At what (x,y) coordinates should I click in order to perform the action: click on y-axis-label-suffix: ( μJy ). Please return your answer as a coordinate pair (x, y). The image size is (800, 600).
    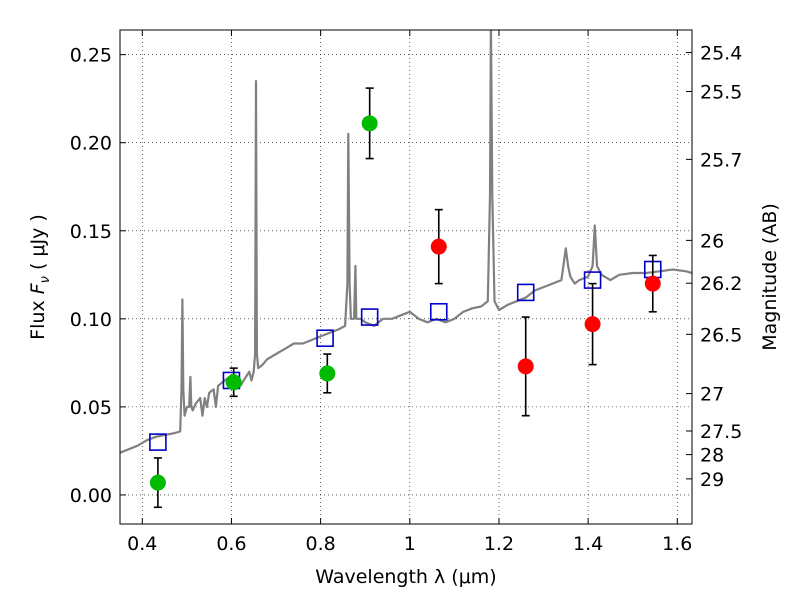
    Looking at the image, I should click on (38, 245).